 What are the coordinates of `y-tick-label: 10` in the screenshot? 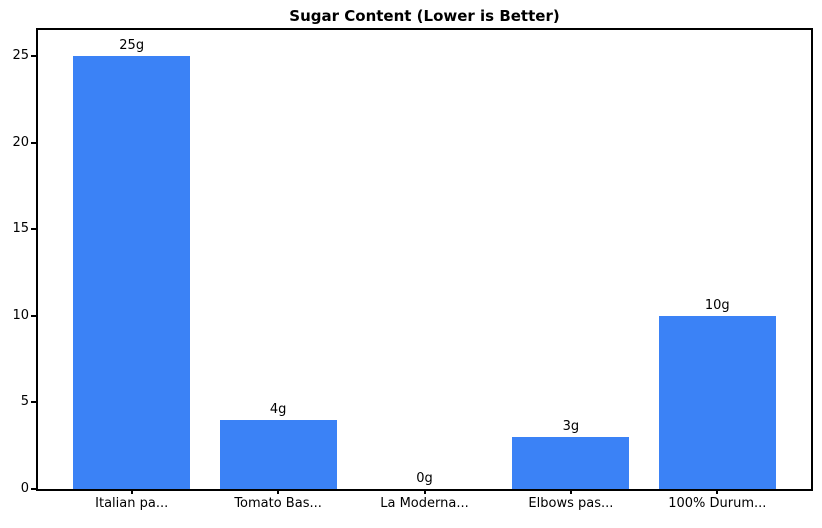 It's located at (20, 315).